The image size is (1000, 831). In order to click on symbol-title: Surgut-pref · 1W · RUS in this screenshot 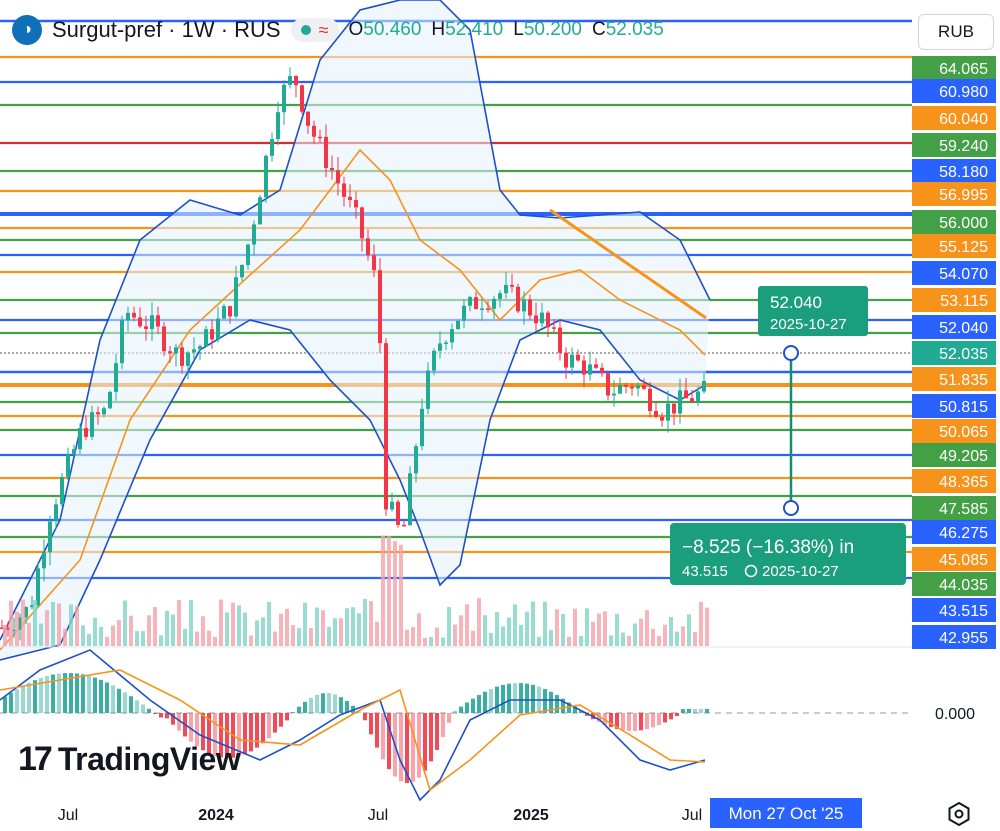, I will do `click(166, 29)`.